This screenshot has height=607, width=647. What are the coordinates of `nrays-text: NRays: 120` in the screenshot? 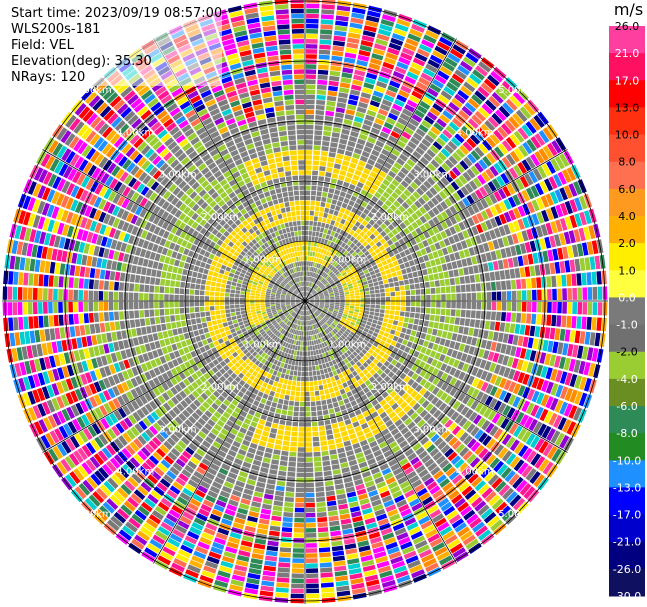 It's located at (117, 78).